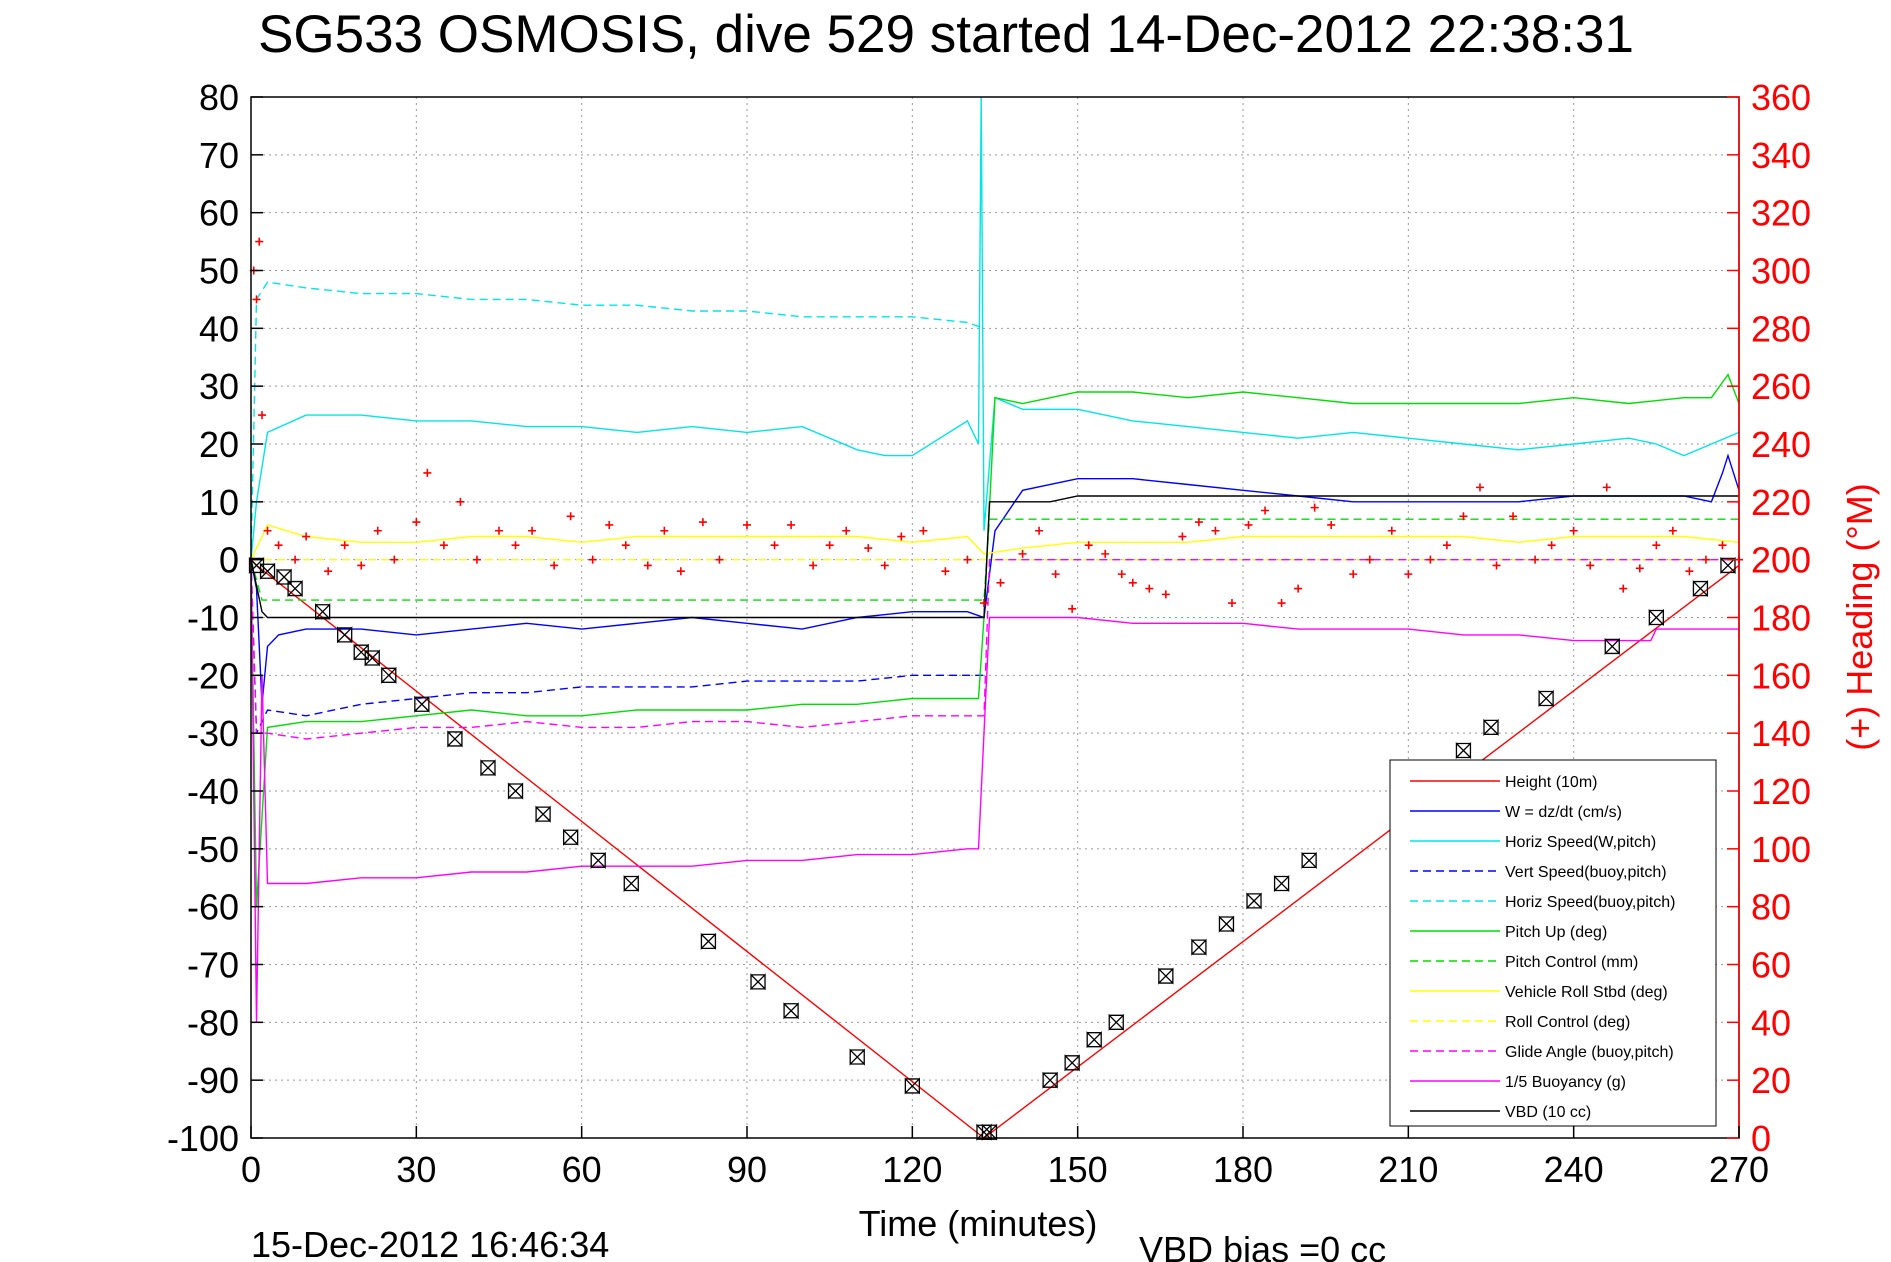 The height and width of the screenshot is (1262, 1891). Describe the element at coordinates (1781, 675) in the screenshot. I see `right-tick-label: 160` at that location.